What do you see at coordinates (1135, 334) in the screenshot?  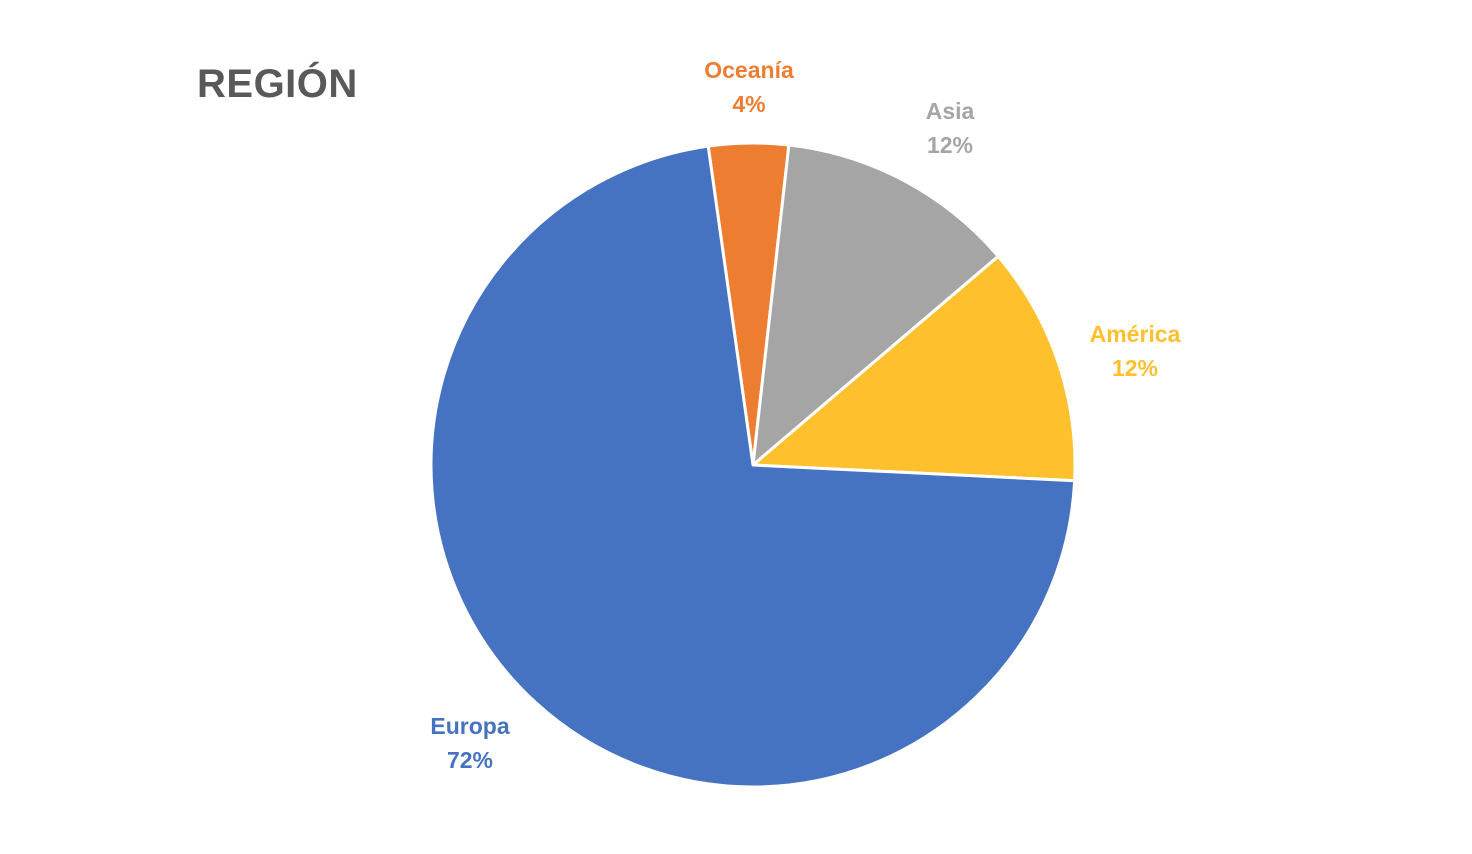 I see `slice-label-america: América` at bounding box center [1135, 334].